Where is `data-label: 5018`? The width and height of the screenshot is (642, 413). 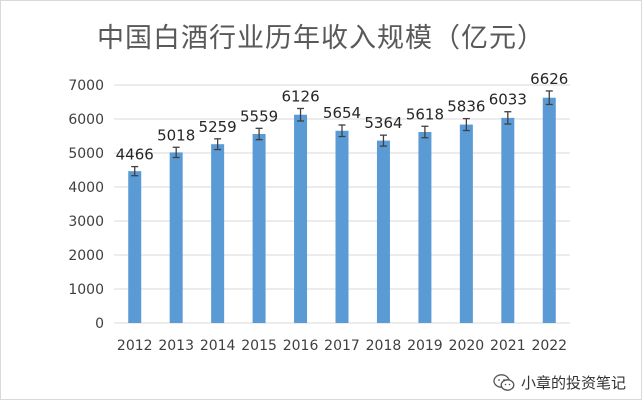 data-label: 5018 is located at coordinates (176, 135).